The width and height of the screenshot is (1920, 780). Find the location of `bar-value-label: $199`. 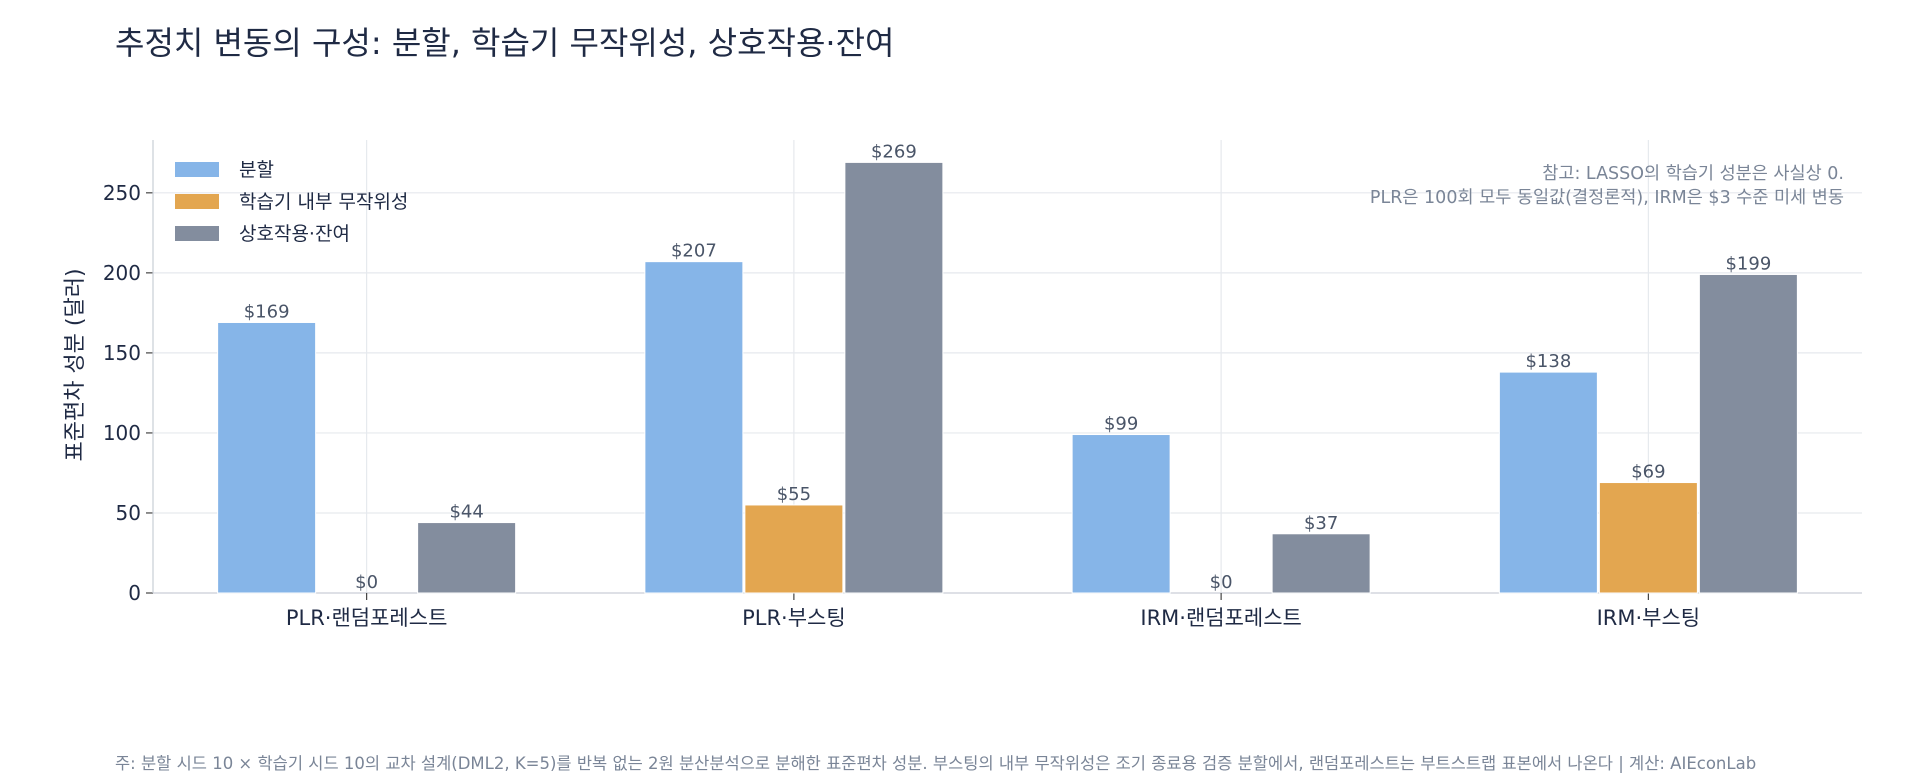

bar-value-label: $199 is located at coordinates (1748, 263).